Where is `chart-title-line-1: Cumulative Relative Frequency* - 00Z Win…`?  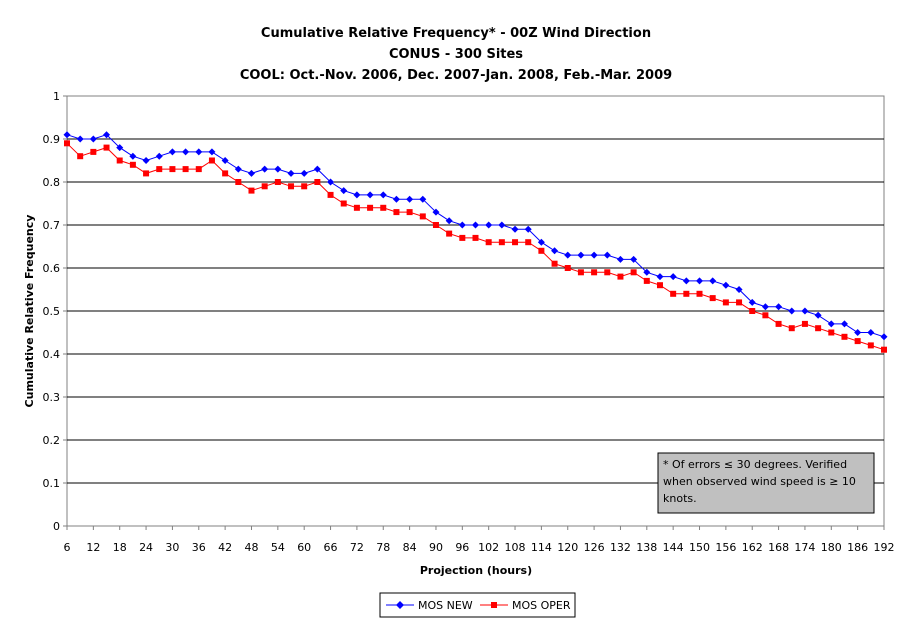
chart-title-line-1: Cumulative Relative Frequency* - 00Z Win… is located at coordinates (456, 33).